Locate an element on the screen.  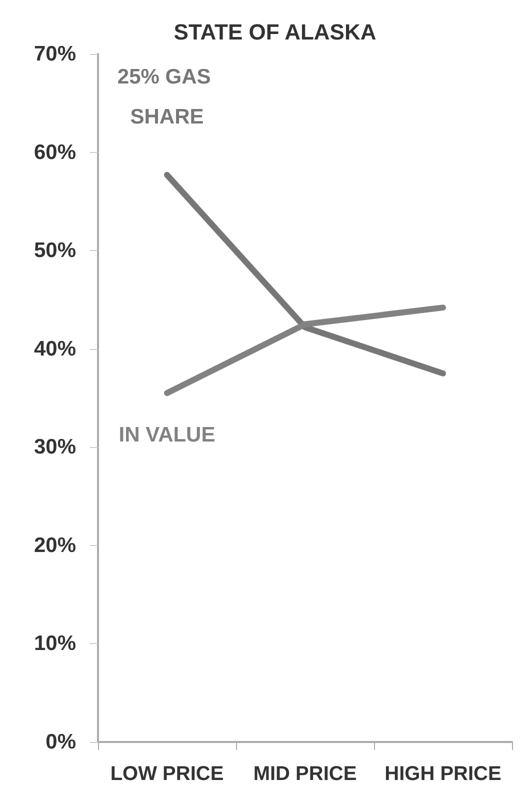
y-tick-label: 30% is located at coordinates (55, 447).